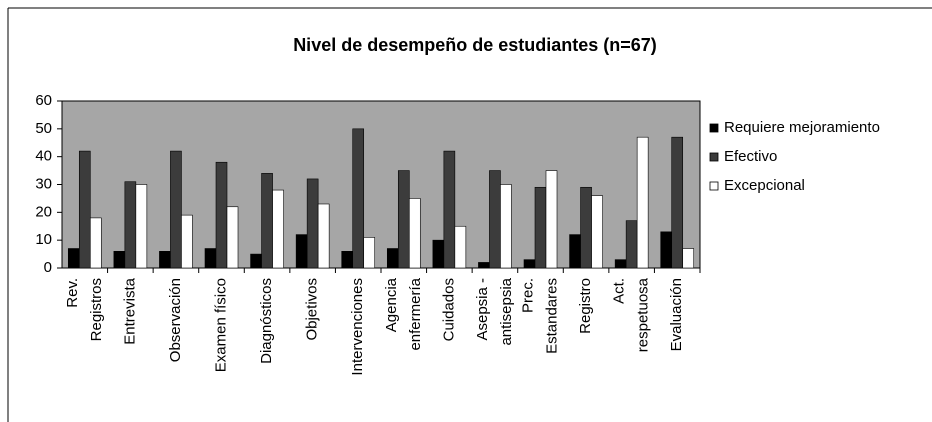 The image size is (932, 422). What do you see at coordinates (750, 156) in the screenshot?
I see `legend-label: Efectivo` at bounding box center [750, 156].